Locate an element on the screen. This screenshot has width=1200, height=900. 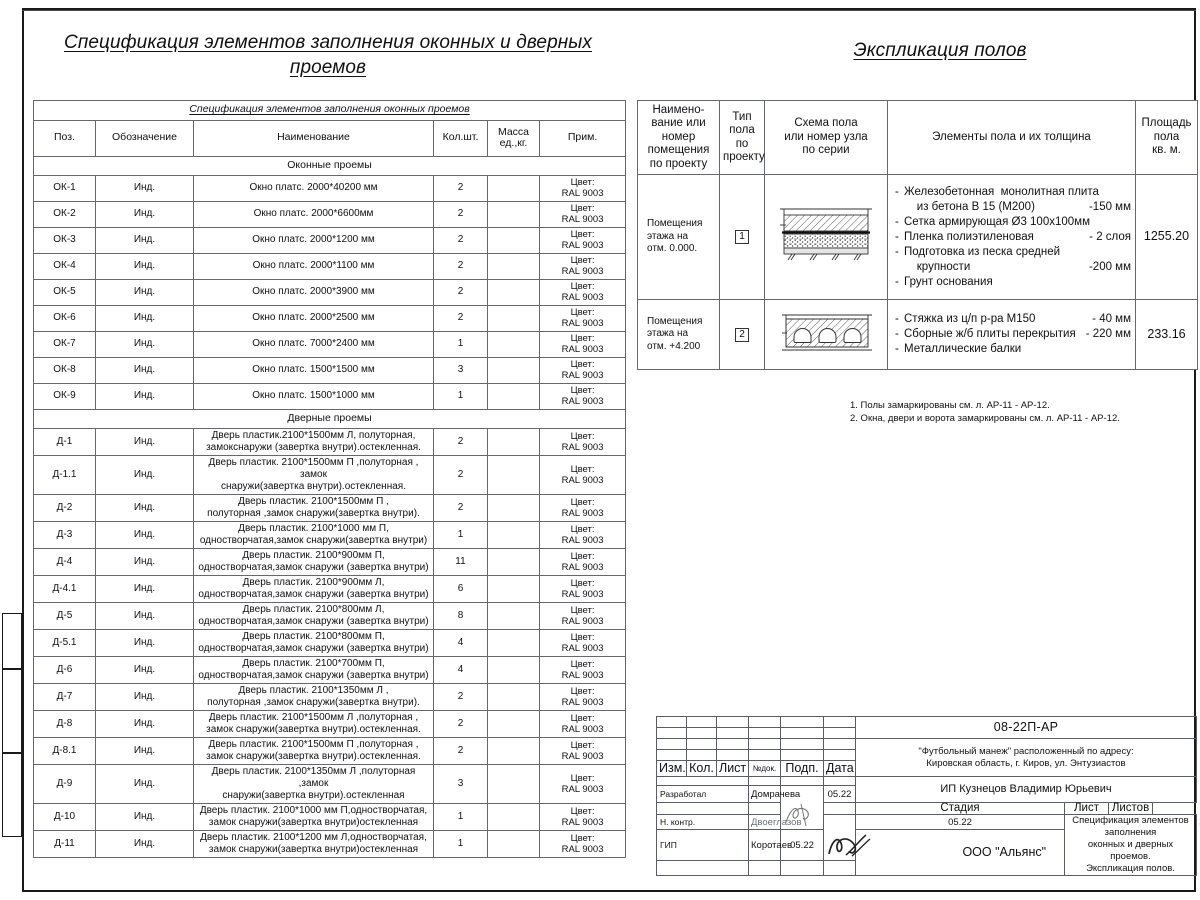
floor-element-value: -150 мм is located at coordinates (1109, 206).